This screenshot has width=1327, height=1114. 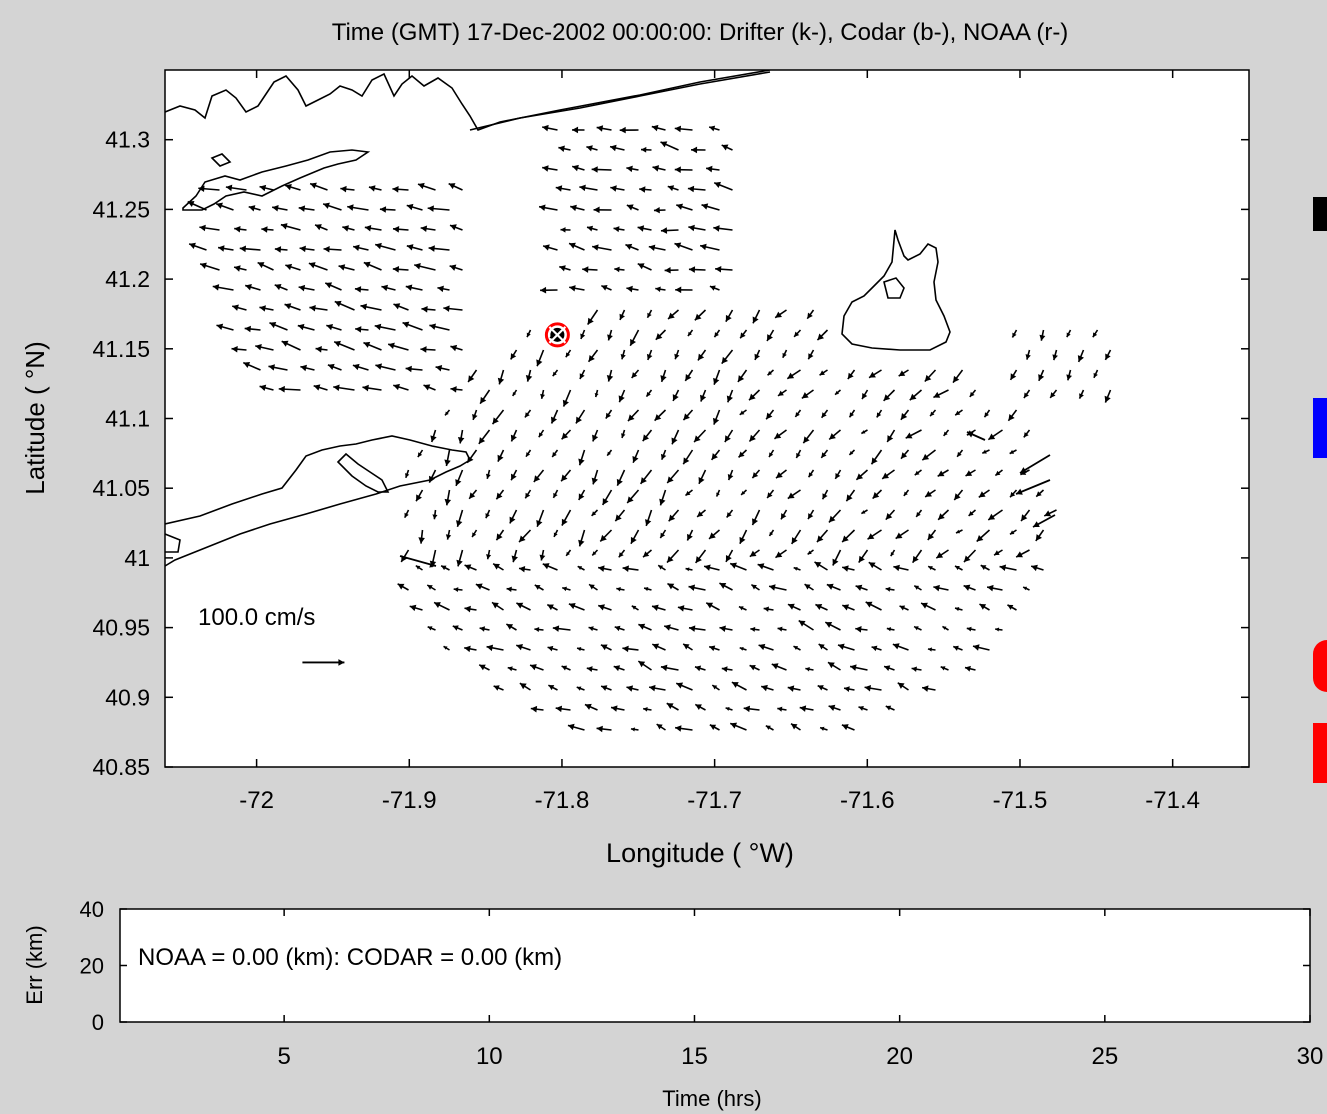 What do you see at coordinates (34, 964) in the screenshot?
I see `error-y-label: Err (km)` at bounding box center [34, 964].